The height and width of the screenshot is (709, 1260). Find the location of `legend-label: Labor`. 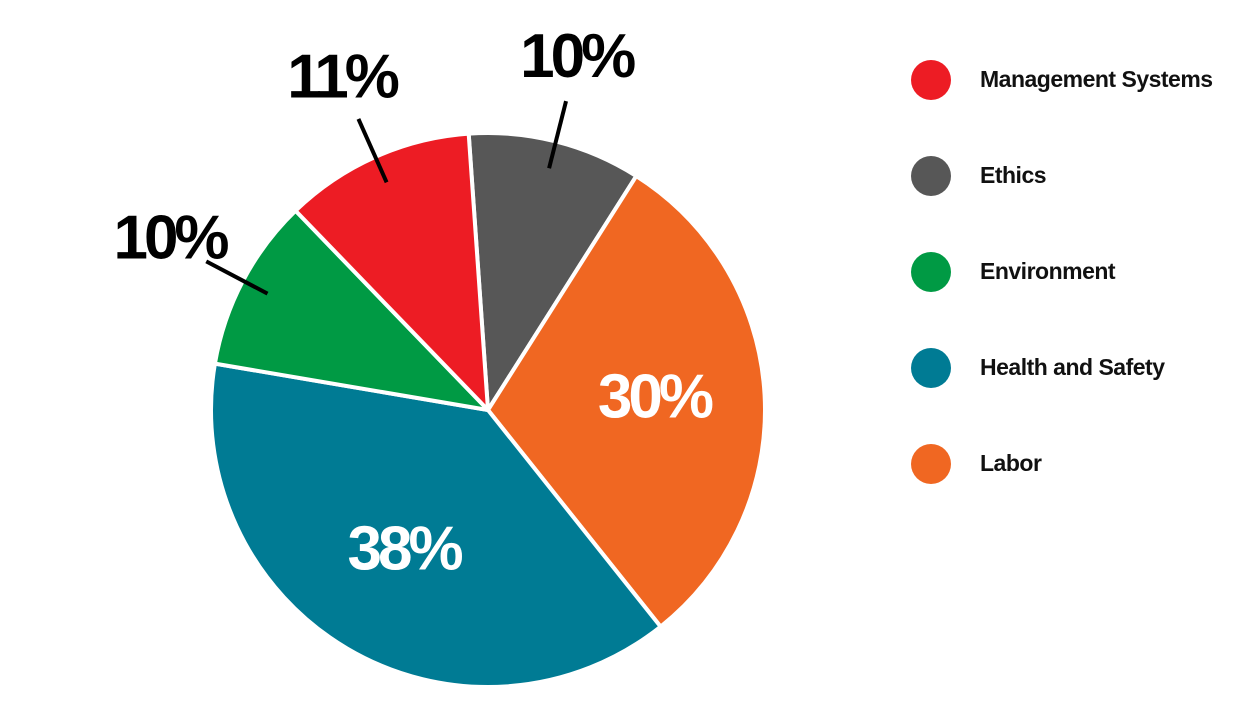

legend-label: Labor is located at coordinates (1011, 463).